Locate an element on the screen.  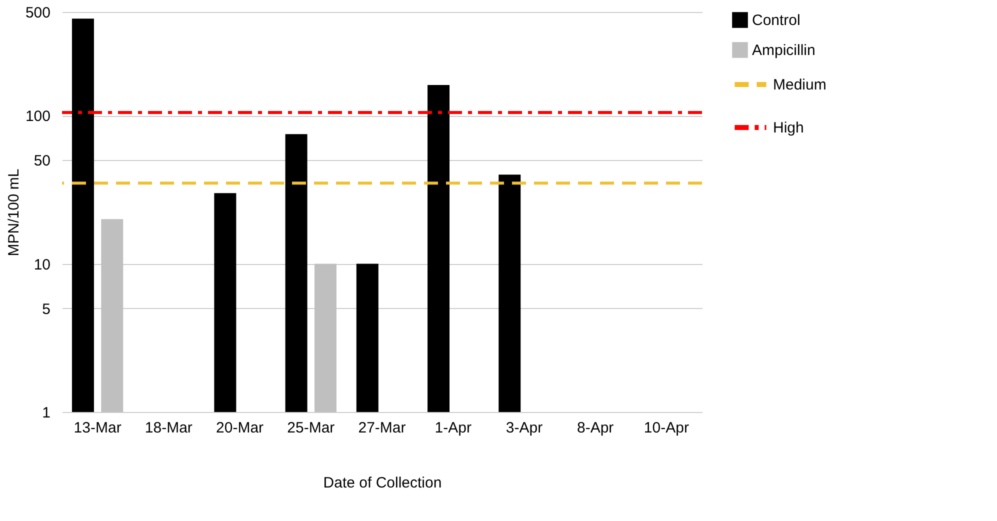
x-tick-label: 10-Apr is located at coordinates (666, 428).